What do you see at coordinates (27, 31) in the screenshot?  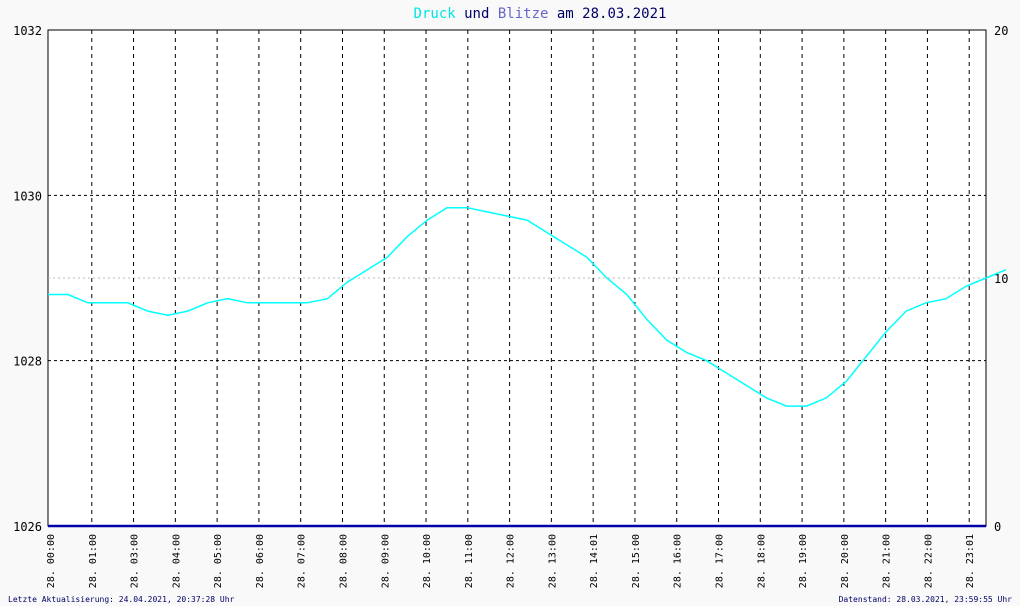 I see `y-tick-label: 1032` at bounding box center [27, 31].